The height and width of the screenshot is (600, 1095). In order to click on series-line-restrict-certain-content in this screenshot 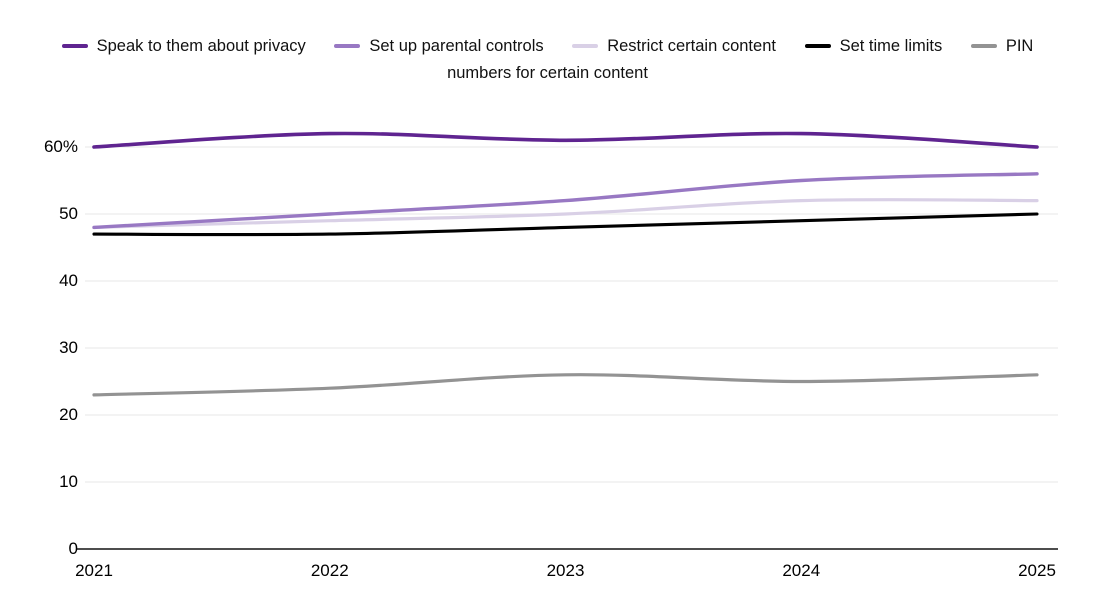, I will do `click(565, 213)`.